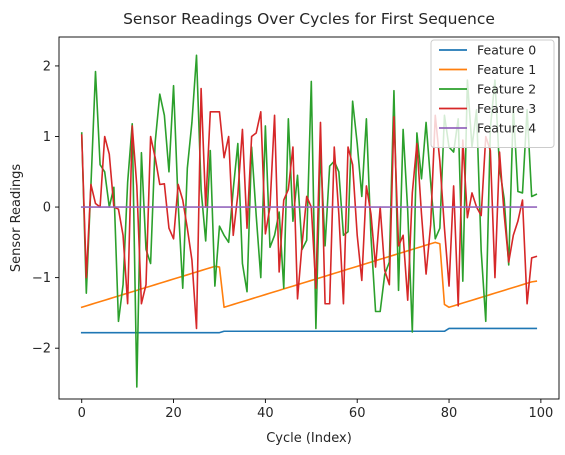  Describe the element at coordinates (82, 413) in the screenshot. I see `x-tick-label: 0` at that location.